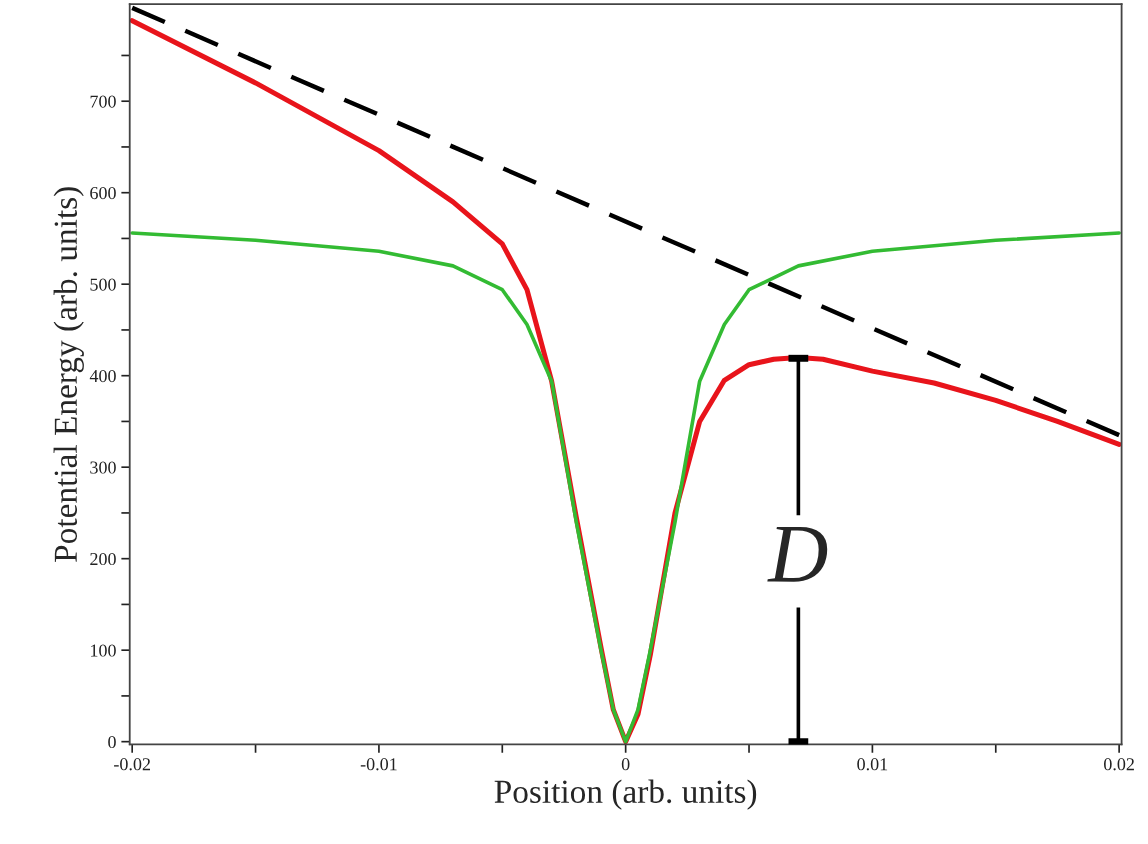 This screenshot has width=1148, height=844. I want to click on y-tick-label: 700, so click(103, 101).